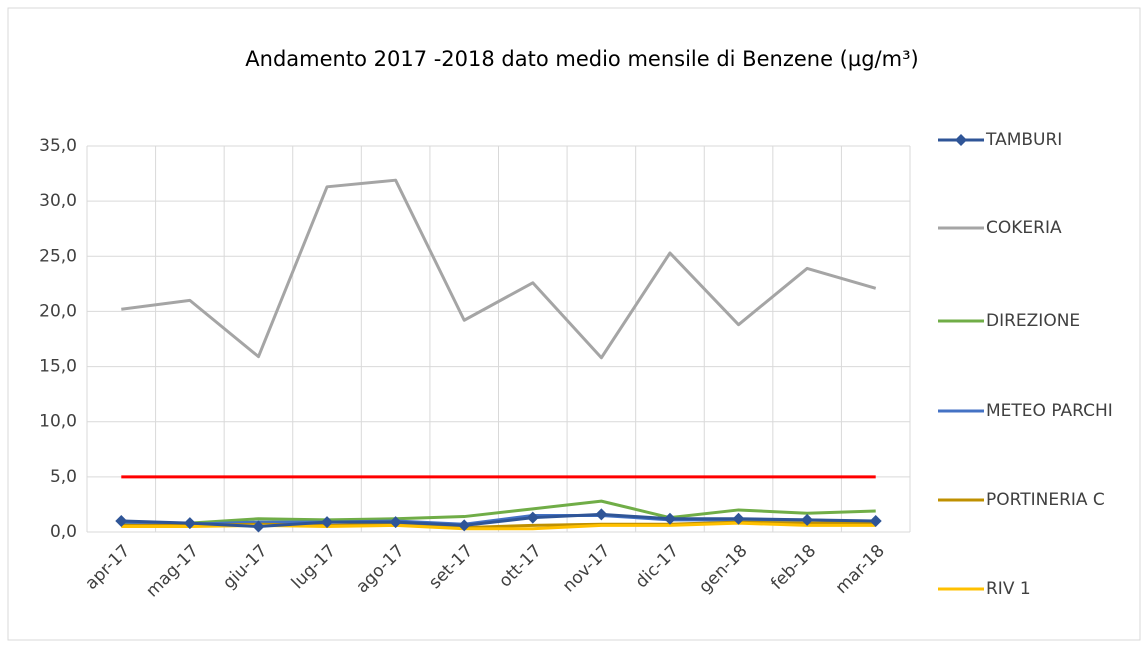 The height and width of the screenshot is (652, 1148). Describe the element at coordinates (58, 201) in the screenshot. I see `y-tick-label: 30,0` at that location.